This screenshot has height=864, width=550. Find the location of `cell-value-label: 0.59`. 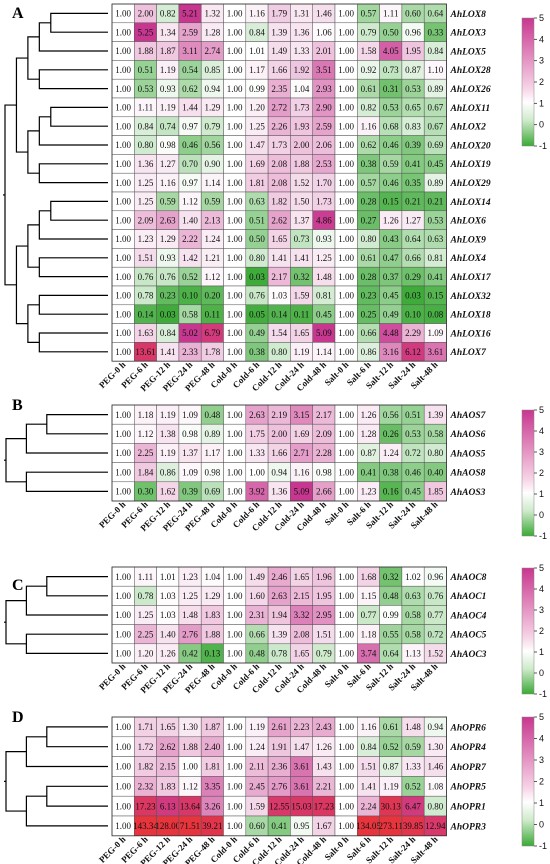

cell-value-label: 0.59 is located at coordinates (168, 202).